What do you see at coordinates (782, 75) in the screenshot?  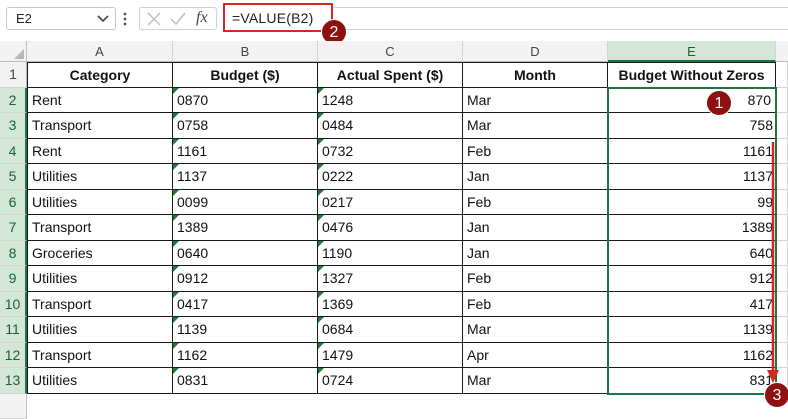 I see `cell-f1` at bounding box center [782, 75].